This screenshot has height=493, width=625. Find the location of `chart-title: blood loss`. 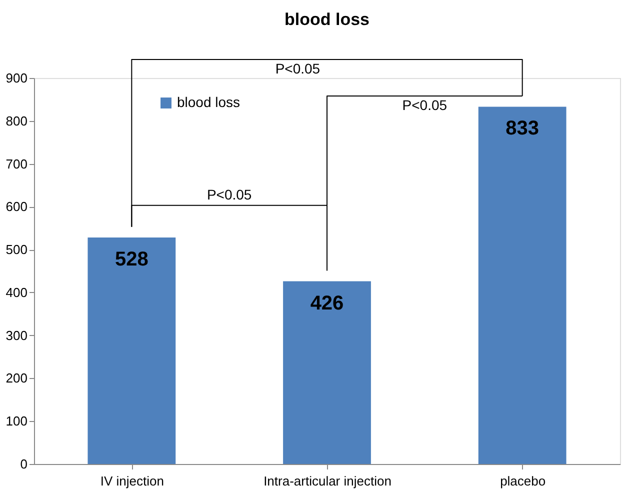

chart-title: blood loss is located at coordinates (327, 20).